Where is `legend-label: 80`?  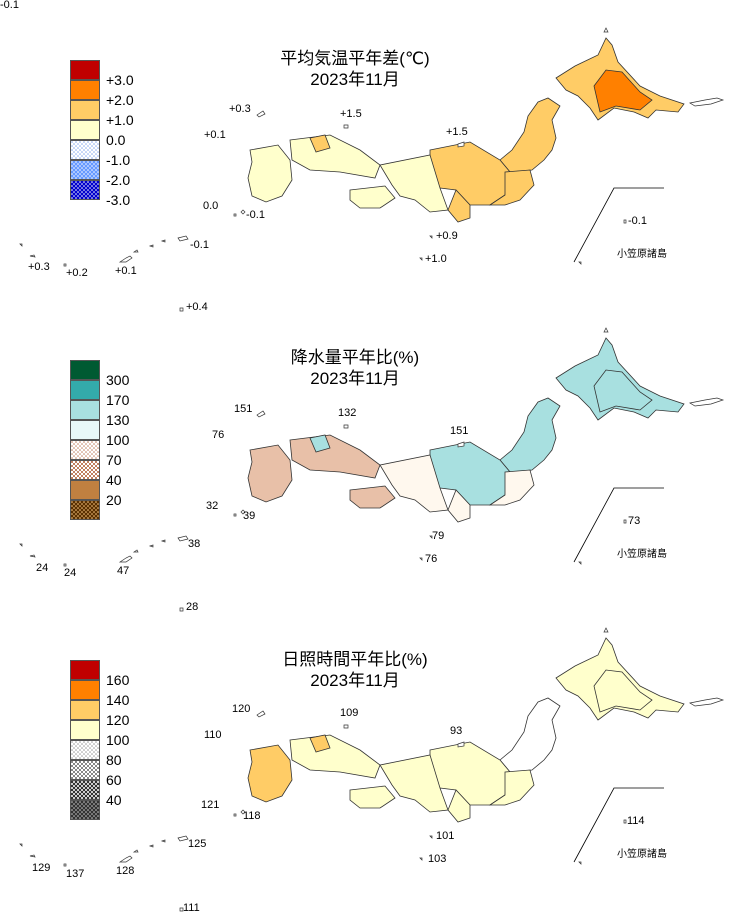 legend-label: 80 is located at coordinates (114, 760).